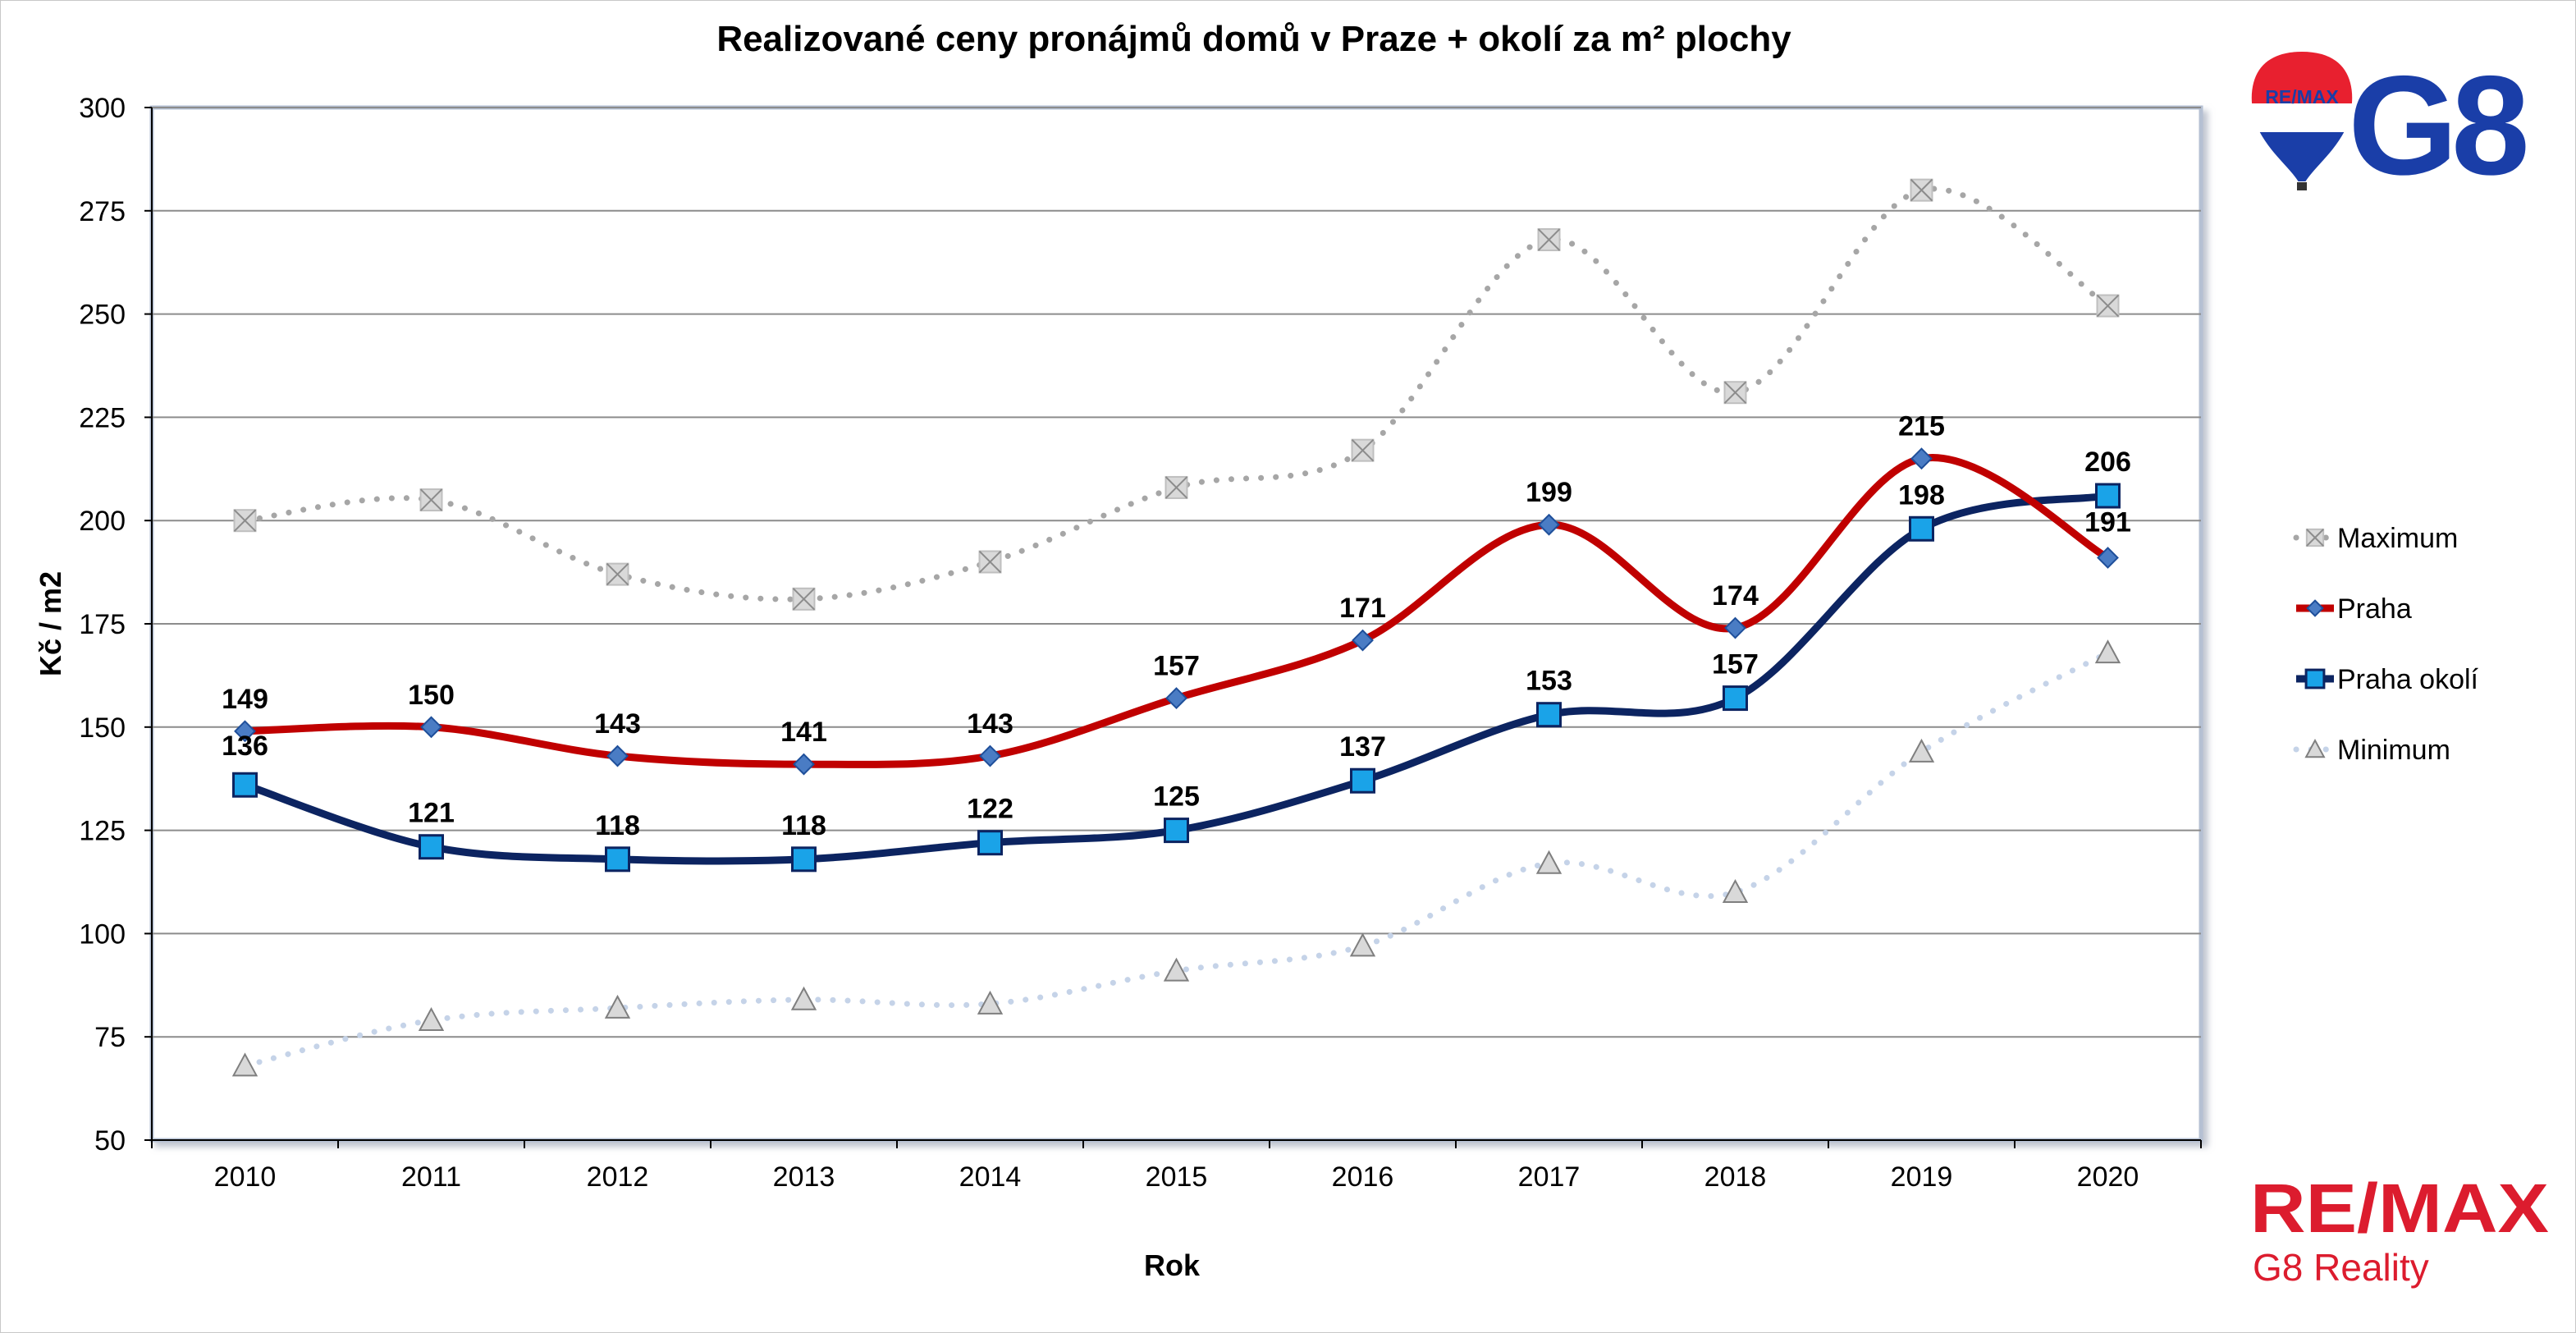 This screenshot has height=1333, width=2576. I want to click on x-tick-label: 2013, so click(804, 1177).